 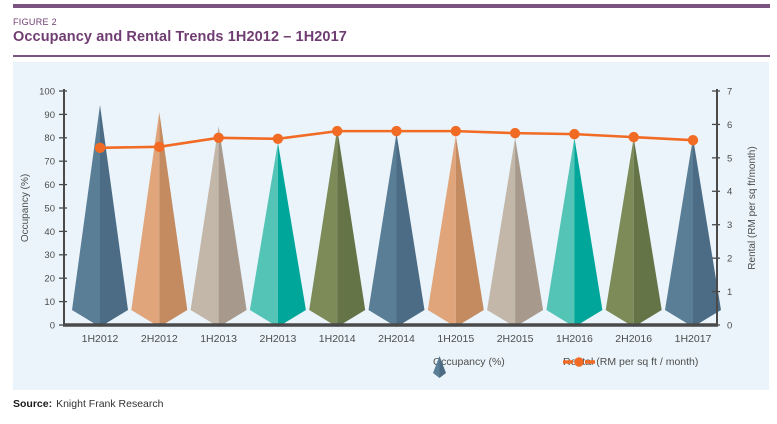 I want to click on right-tick-label: 5, so click(x=729, y=158).